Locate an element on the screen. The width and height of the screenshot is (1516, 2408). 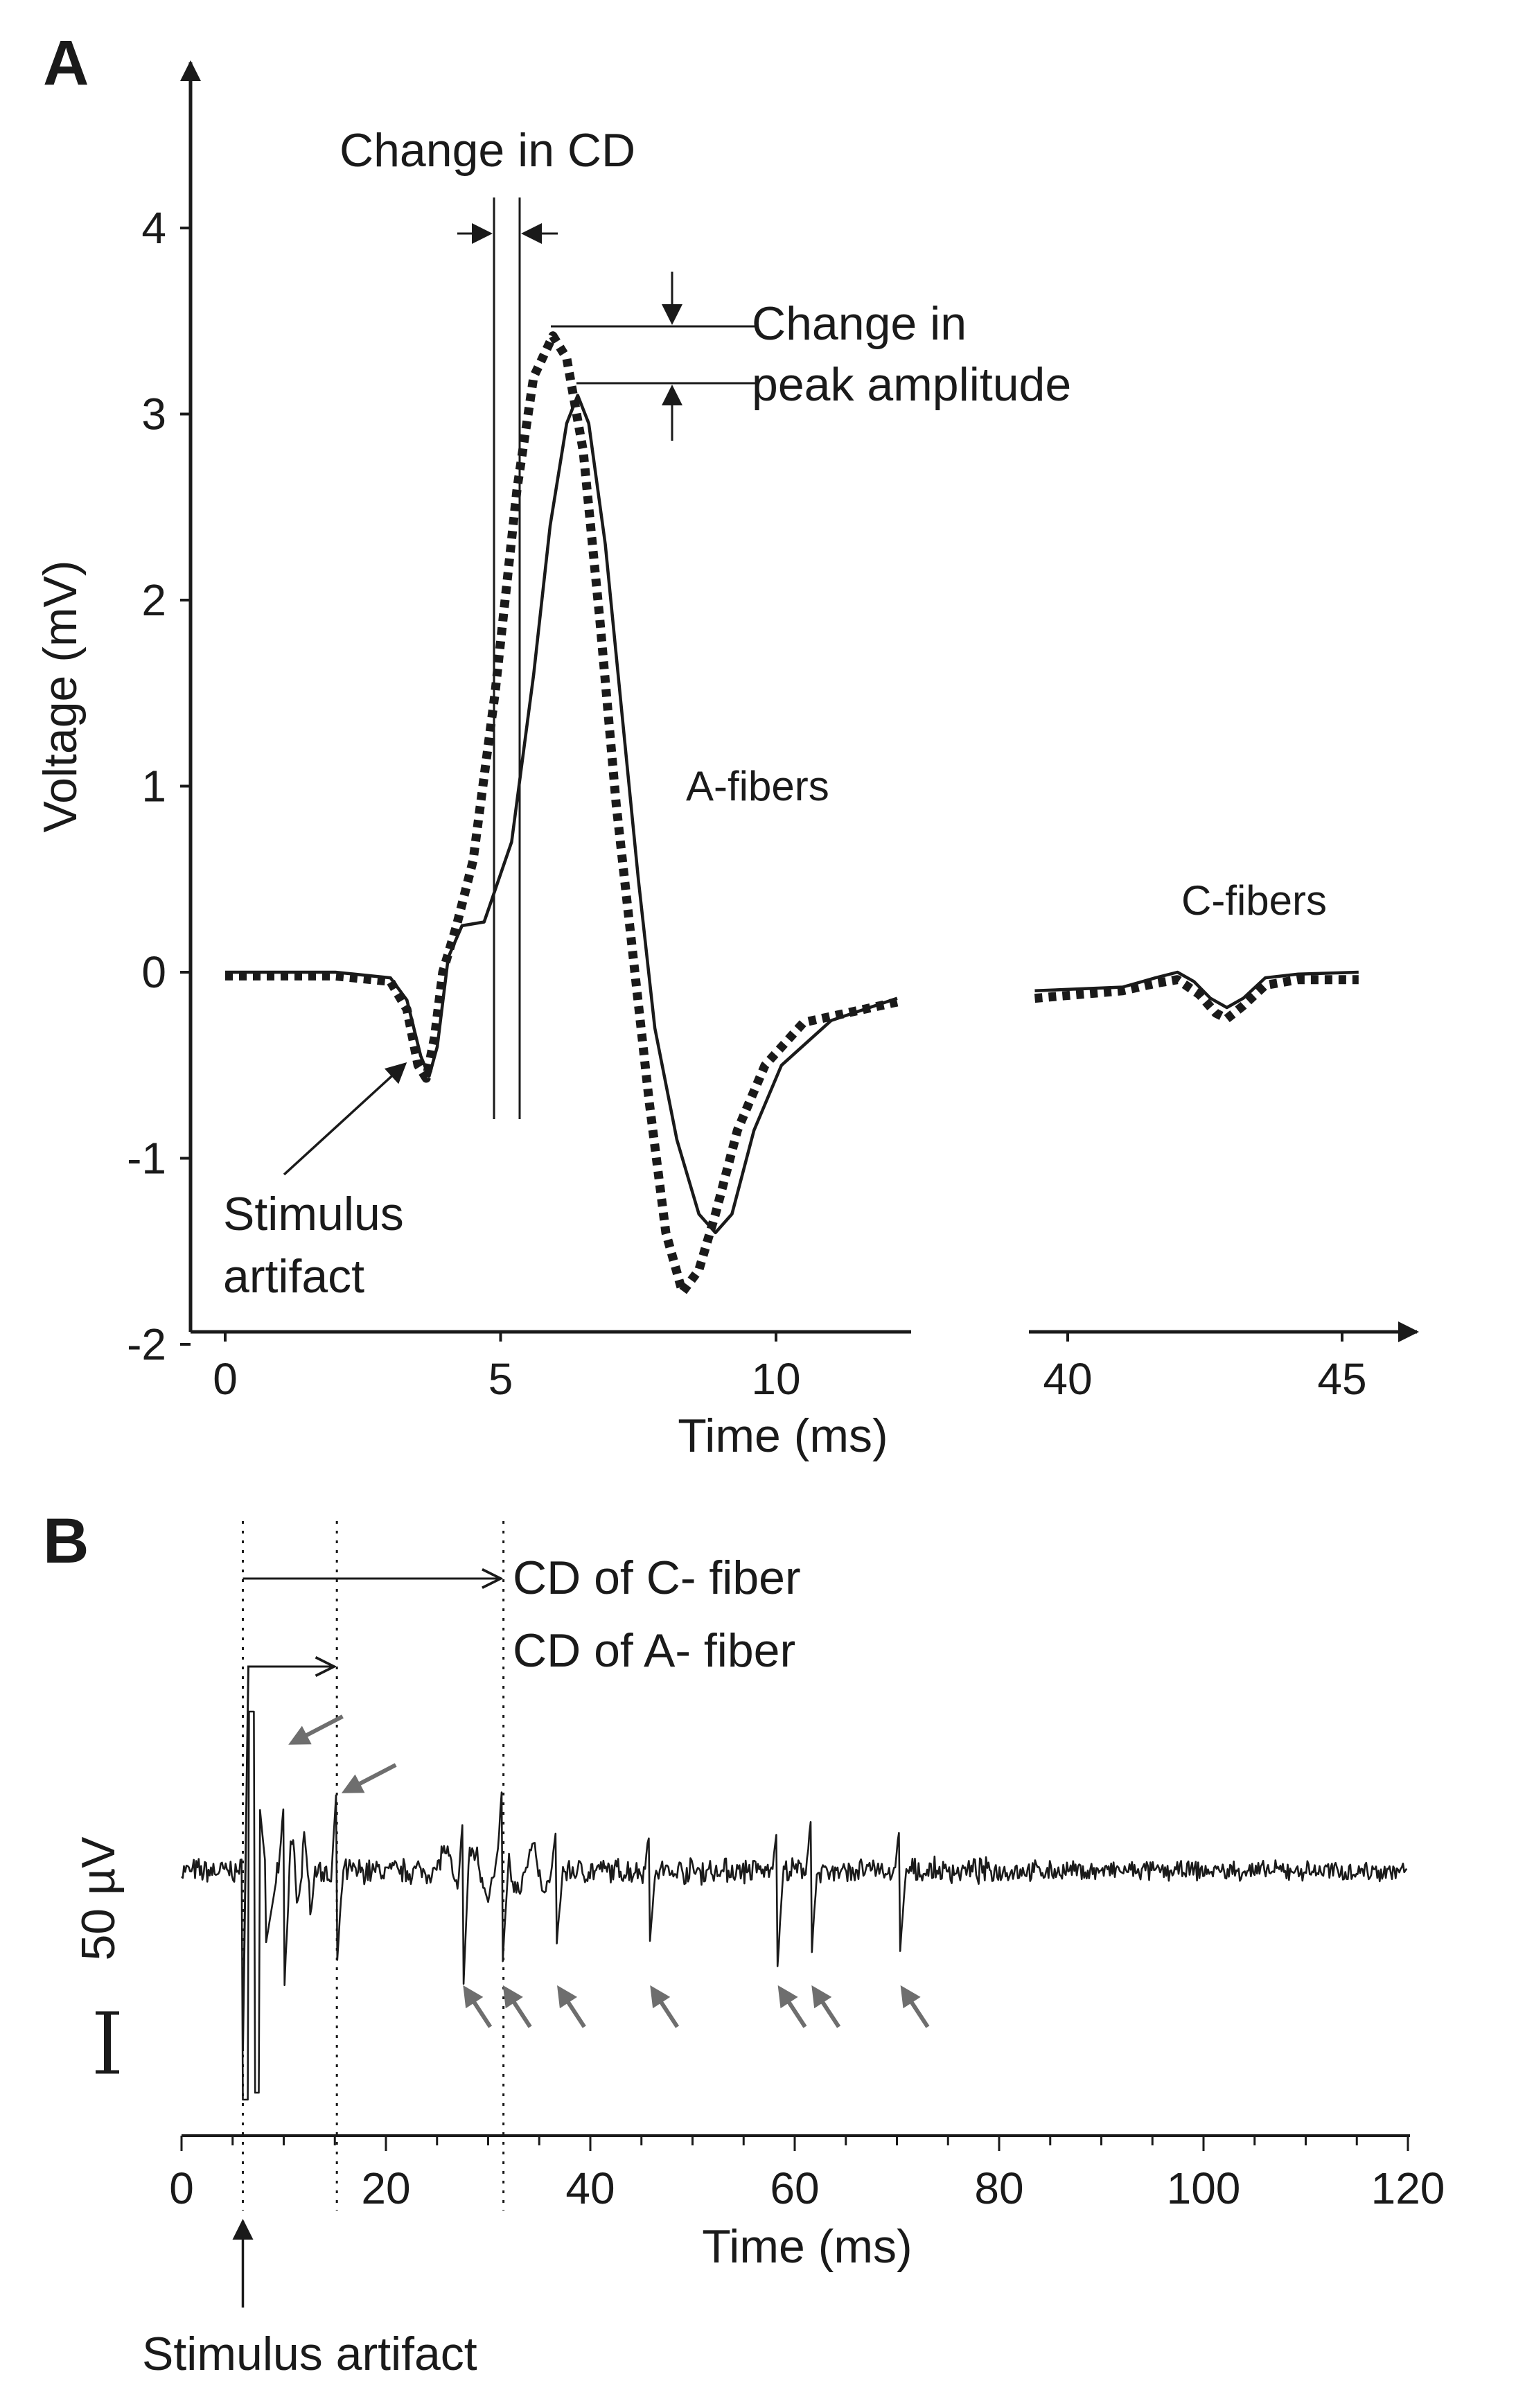
x-tick-label: 0 is located at coordinates (225, 1379).